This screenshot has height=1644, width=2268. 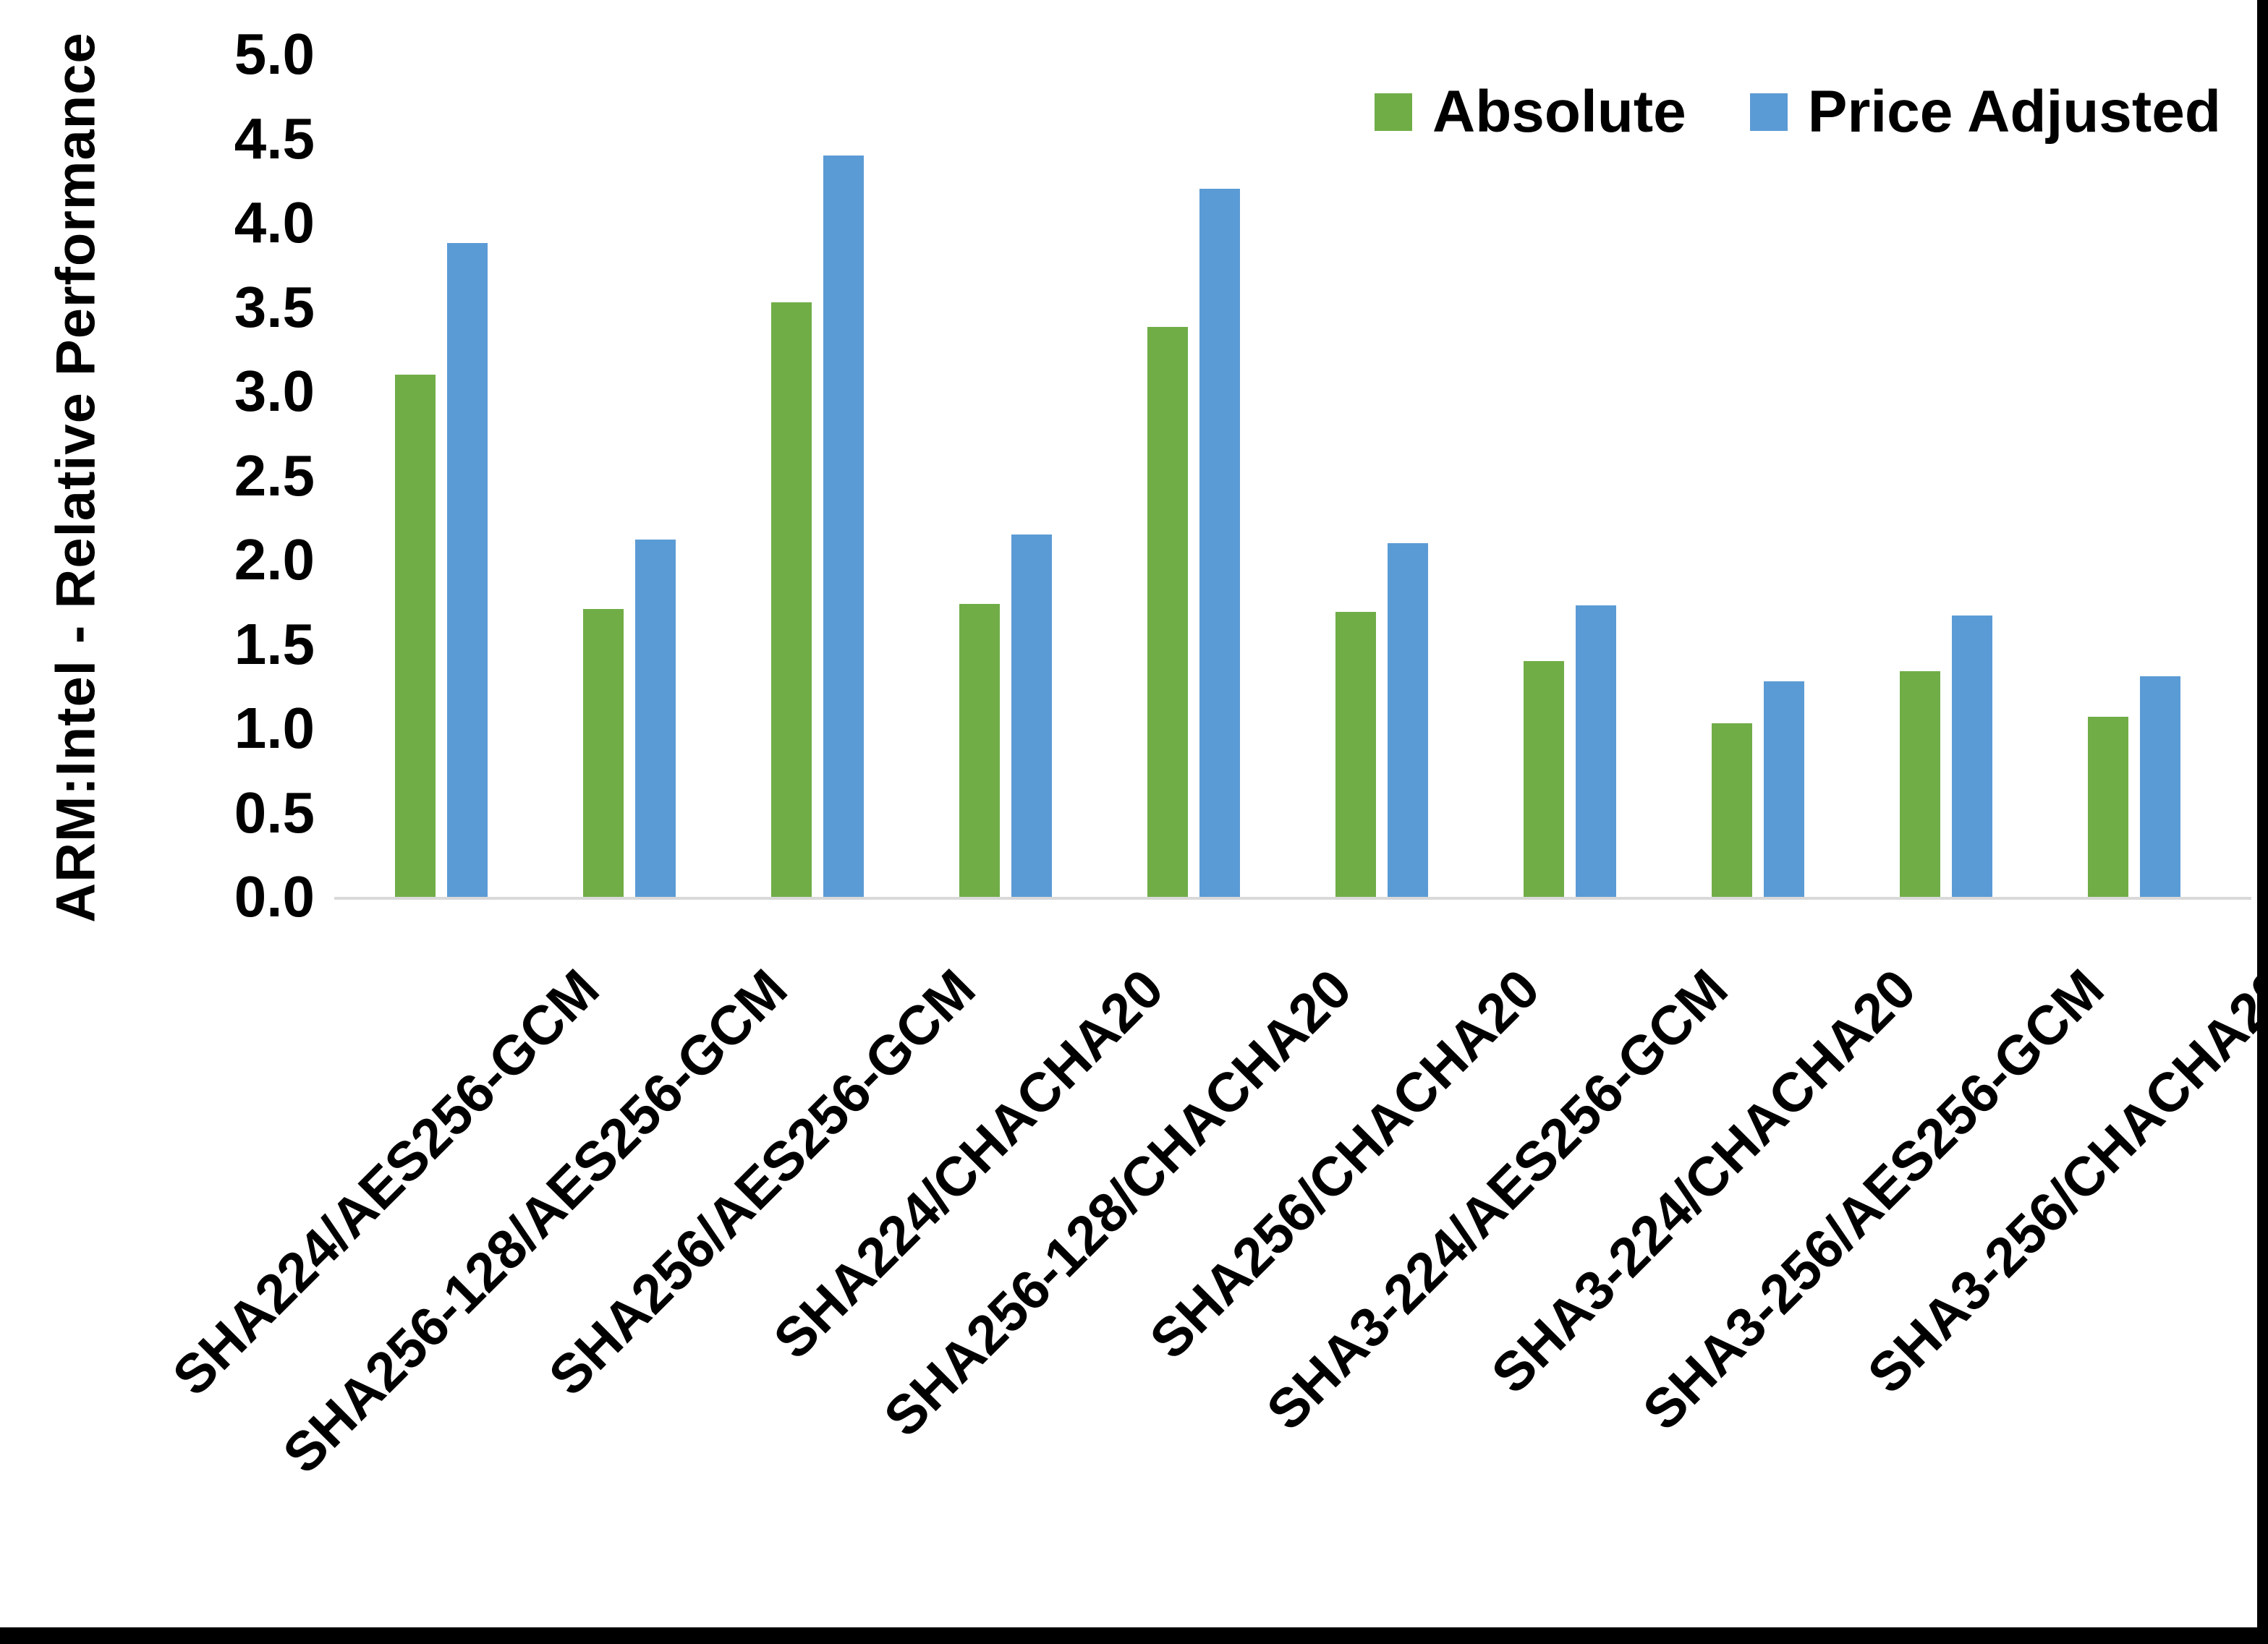 What do you see at coordinates (2062, 1181) in the screenshot?
I see `x-category-label: SHA3-256/CHACHA20` at bounding box center [2062, 1181].